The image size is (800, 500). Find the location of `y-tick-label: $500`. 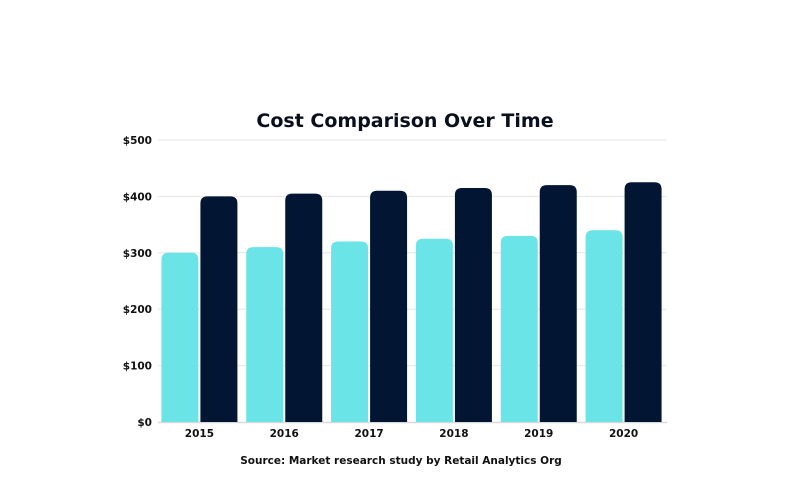

y-tick-label: $500 is located at coordinates (137, 141).